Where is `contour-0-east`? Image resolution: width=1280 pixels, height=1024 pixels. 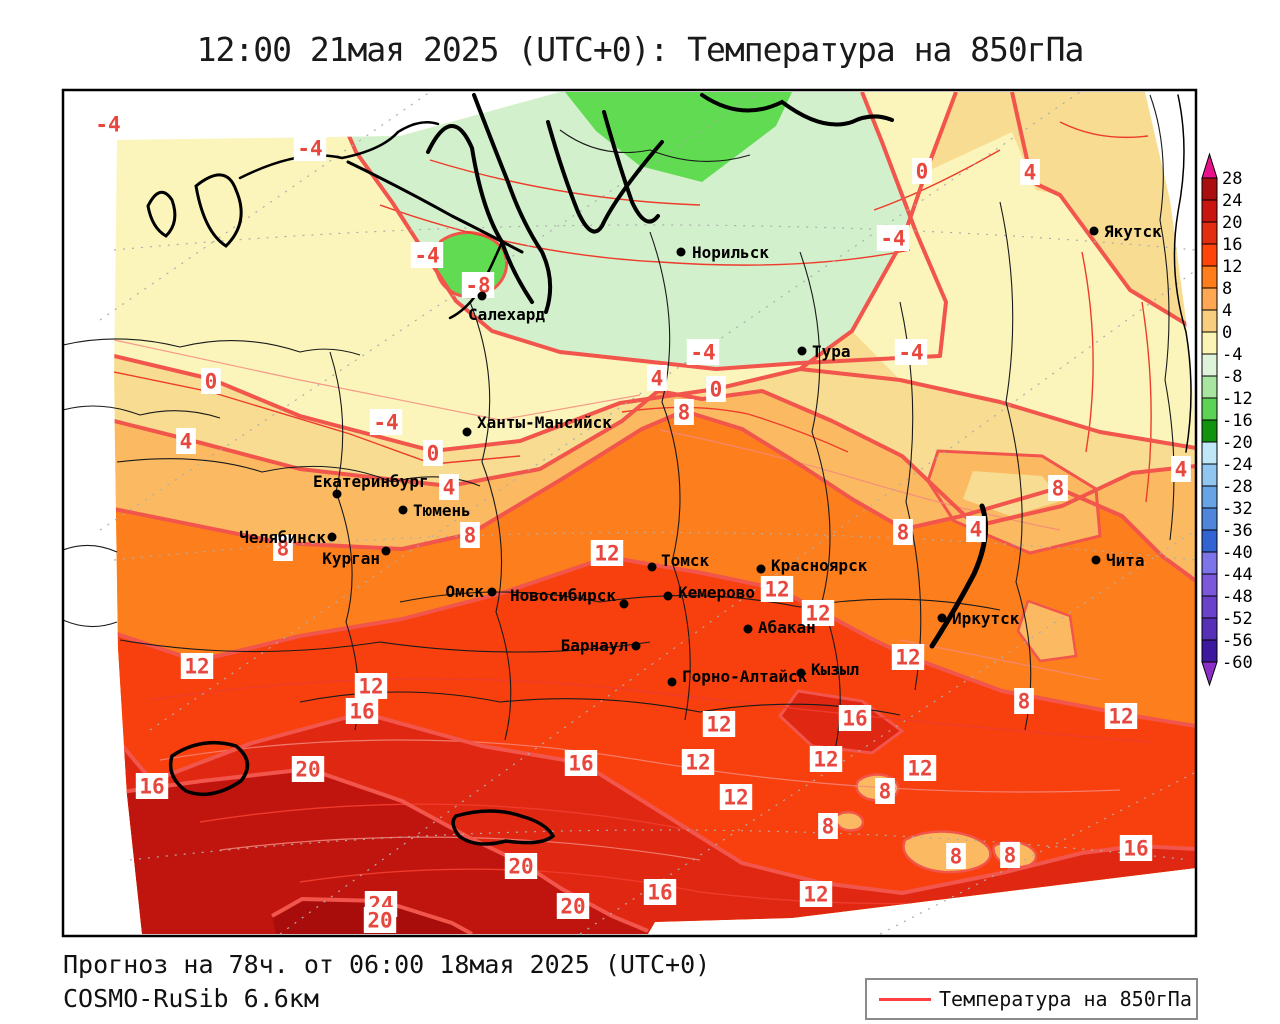
contour-0-east is located at coordinates (997, 408).